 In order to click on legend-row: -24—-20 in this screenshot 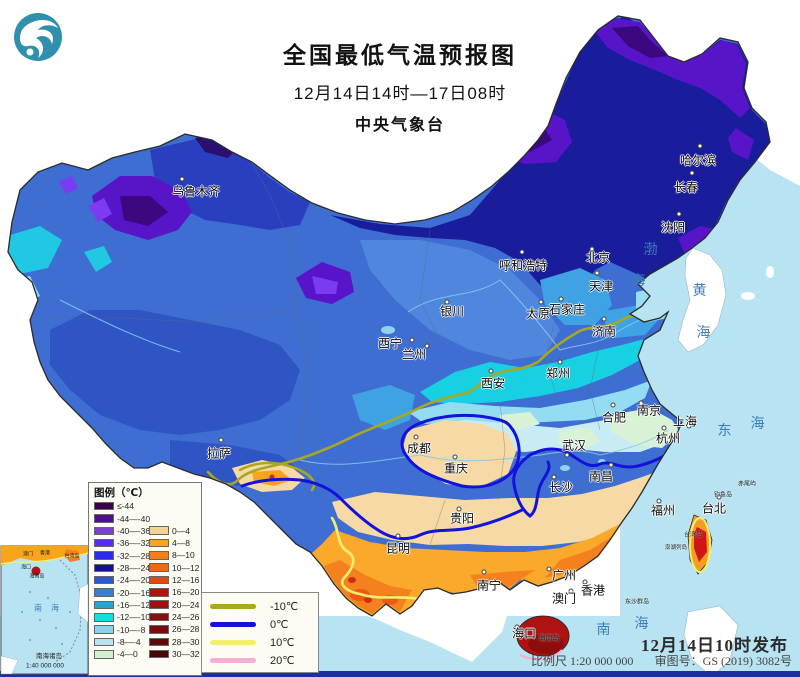, I will do `click(122, 580)`.